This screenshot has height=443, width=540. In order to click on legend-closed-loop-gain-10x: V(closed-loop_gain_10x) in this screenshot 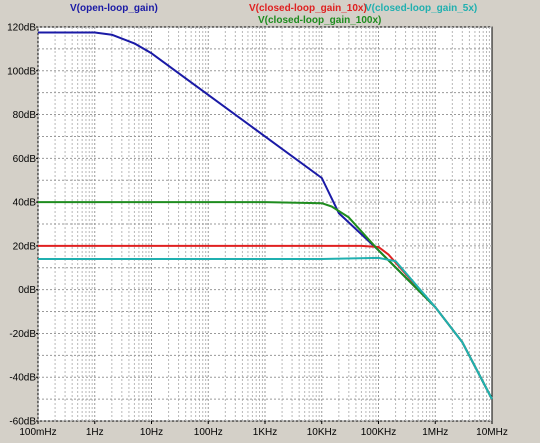, I will do `click(308, 8)`.